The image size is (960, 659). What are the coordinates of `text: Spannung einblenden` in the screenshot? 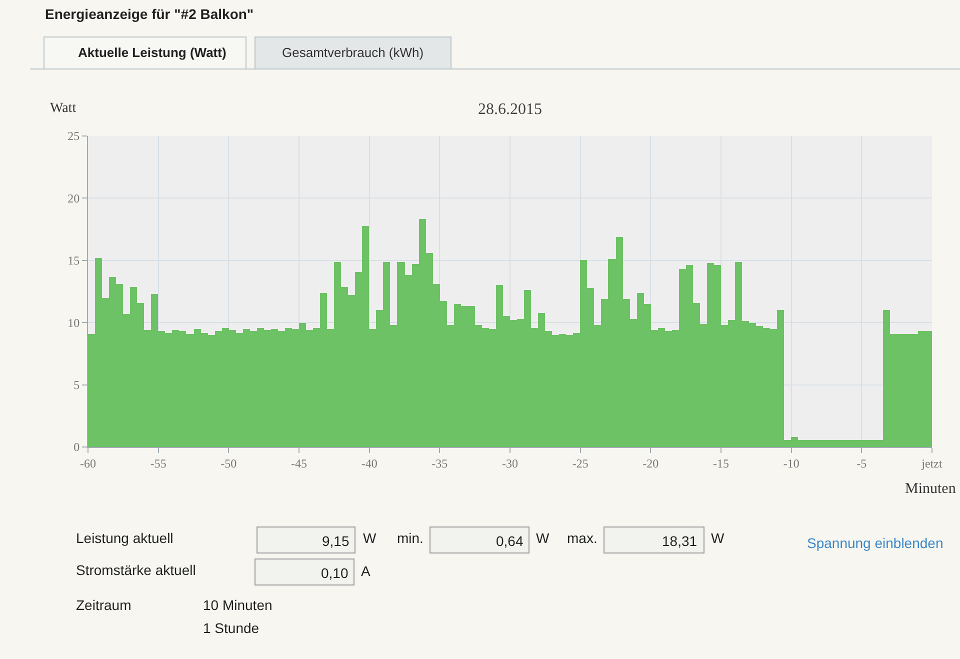 It's located at (875, 543).